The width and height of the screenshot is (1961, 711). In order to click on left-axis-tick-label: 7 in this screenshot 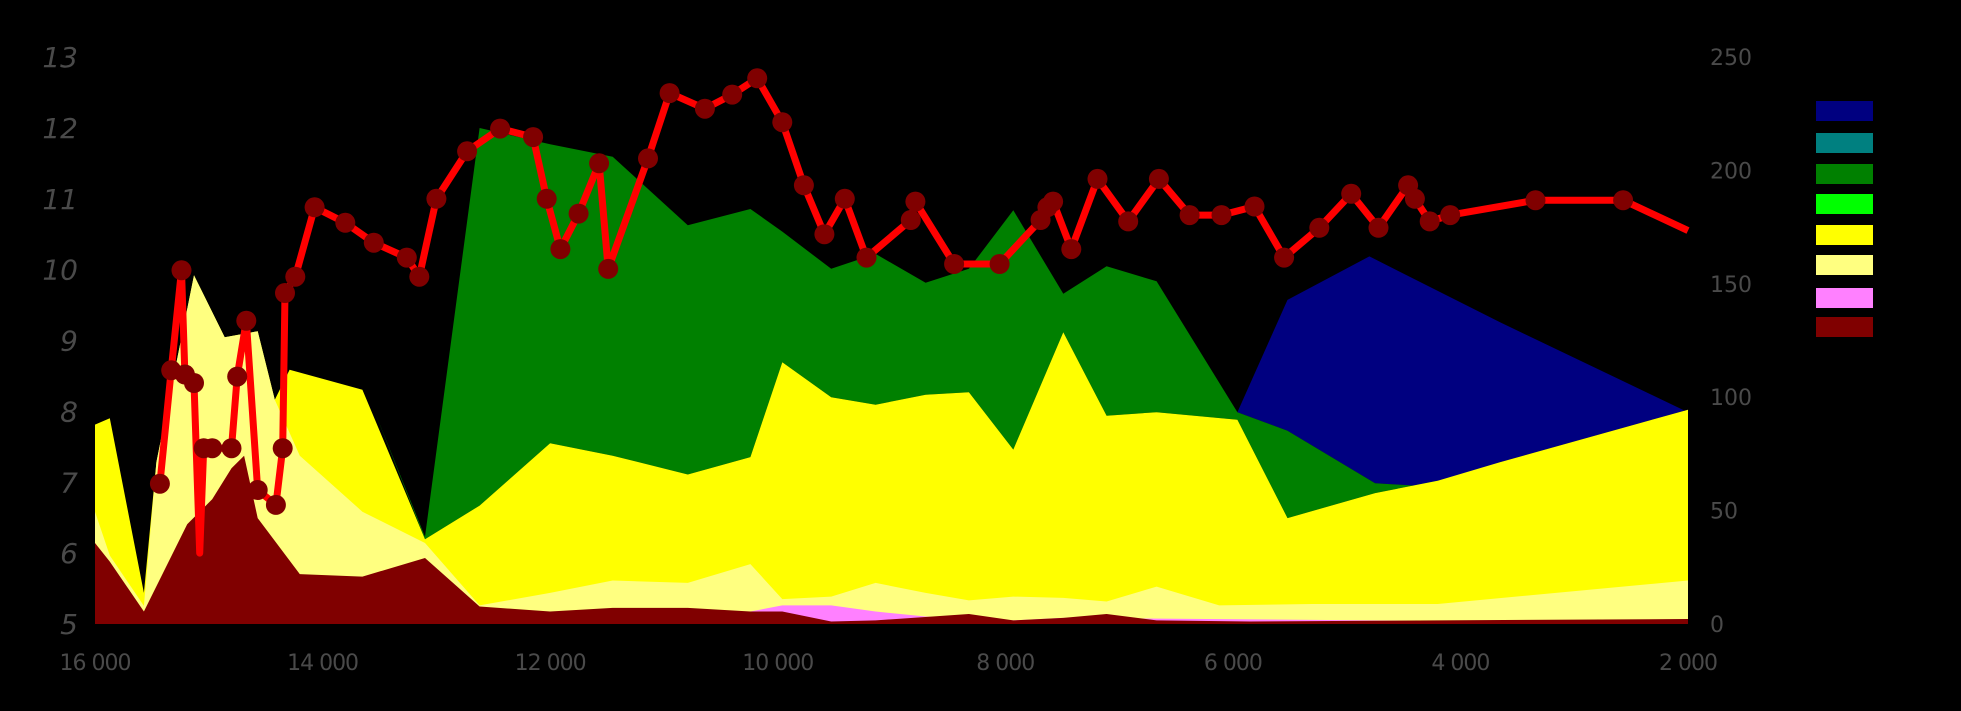, I will do `click(69, 482)`.